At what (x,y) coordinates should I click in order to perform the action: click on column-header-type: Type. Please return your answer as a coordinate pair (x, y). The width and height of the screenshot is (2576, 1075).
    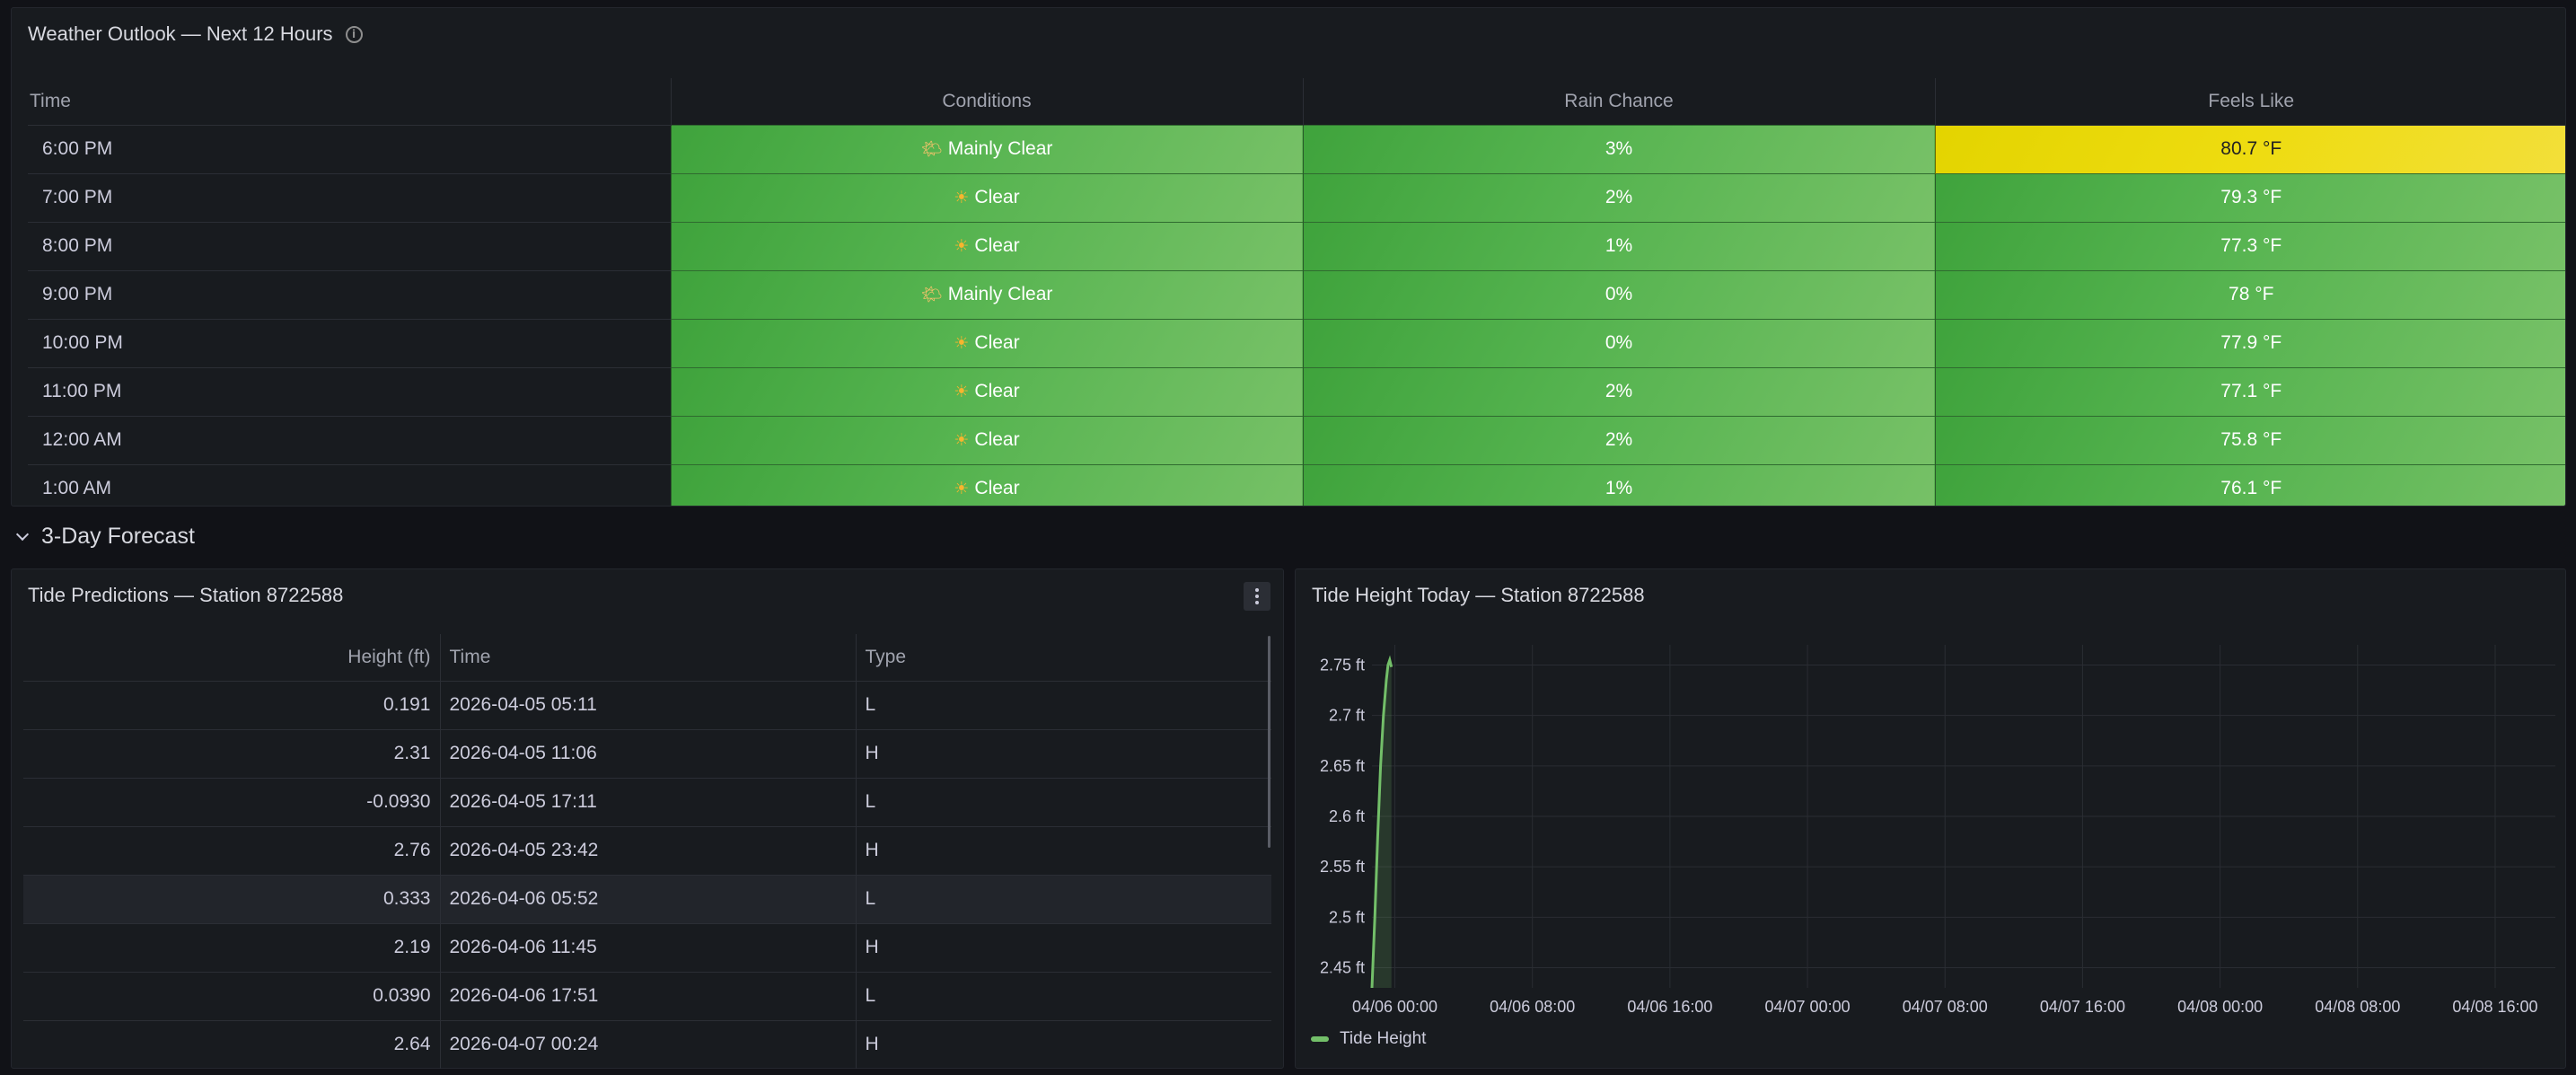
    Looking at the image, I should click on (886, 657).